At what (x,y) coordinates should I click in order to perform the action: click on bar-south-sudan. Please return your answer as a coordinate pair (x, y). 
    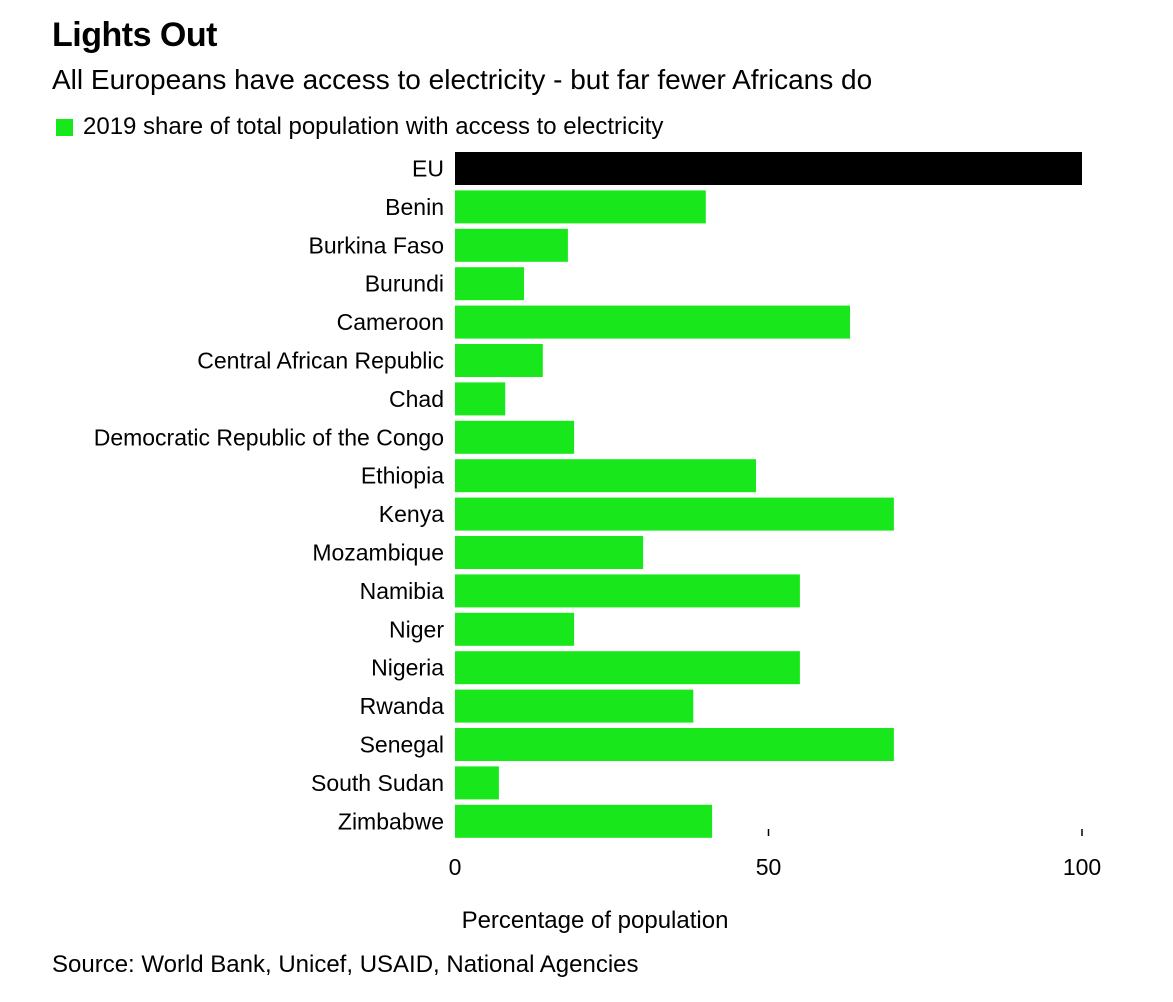
    Looking at the image, I should click on (477, 783).